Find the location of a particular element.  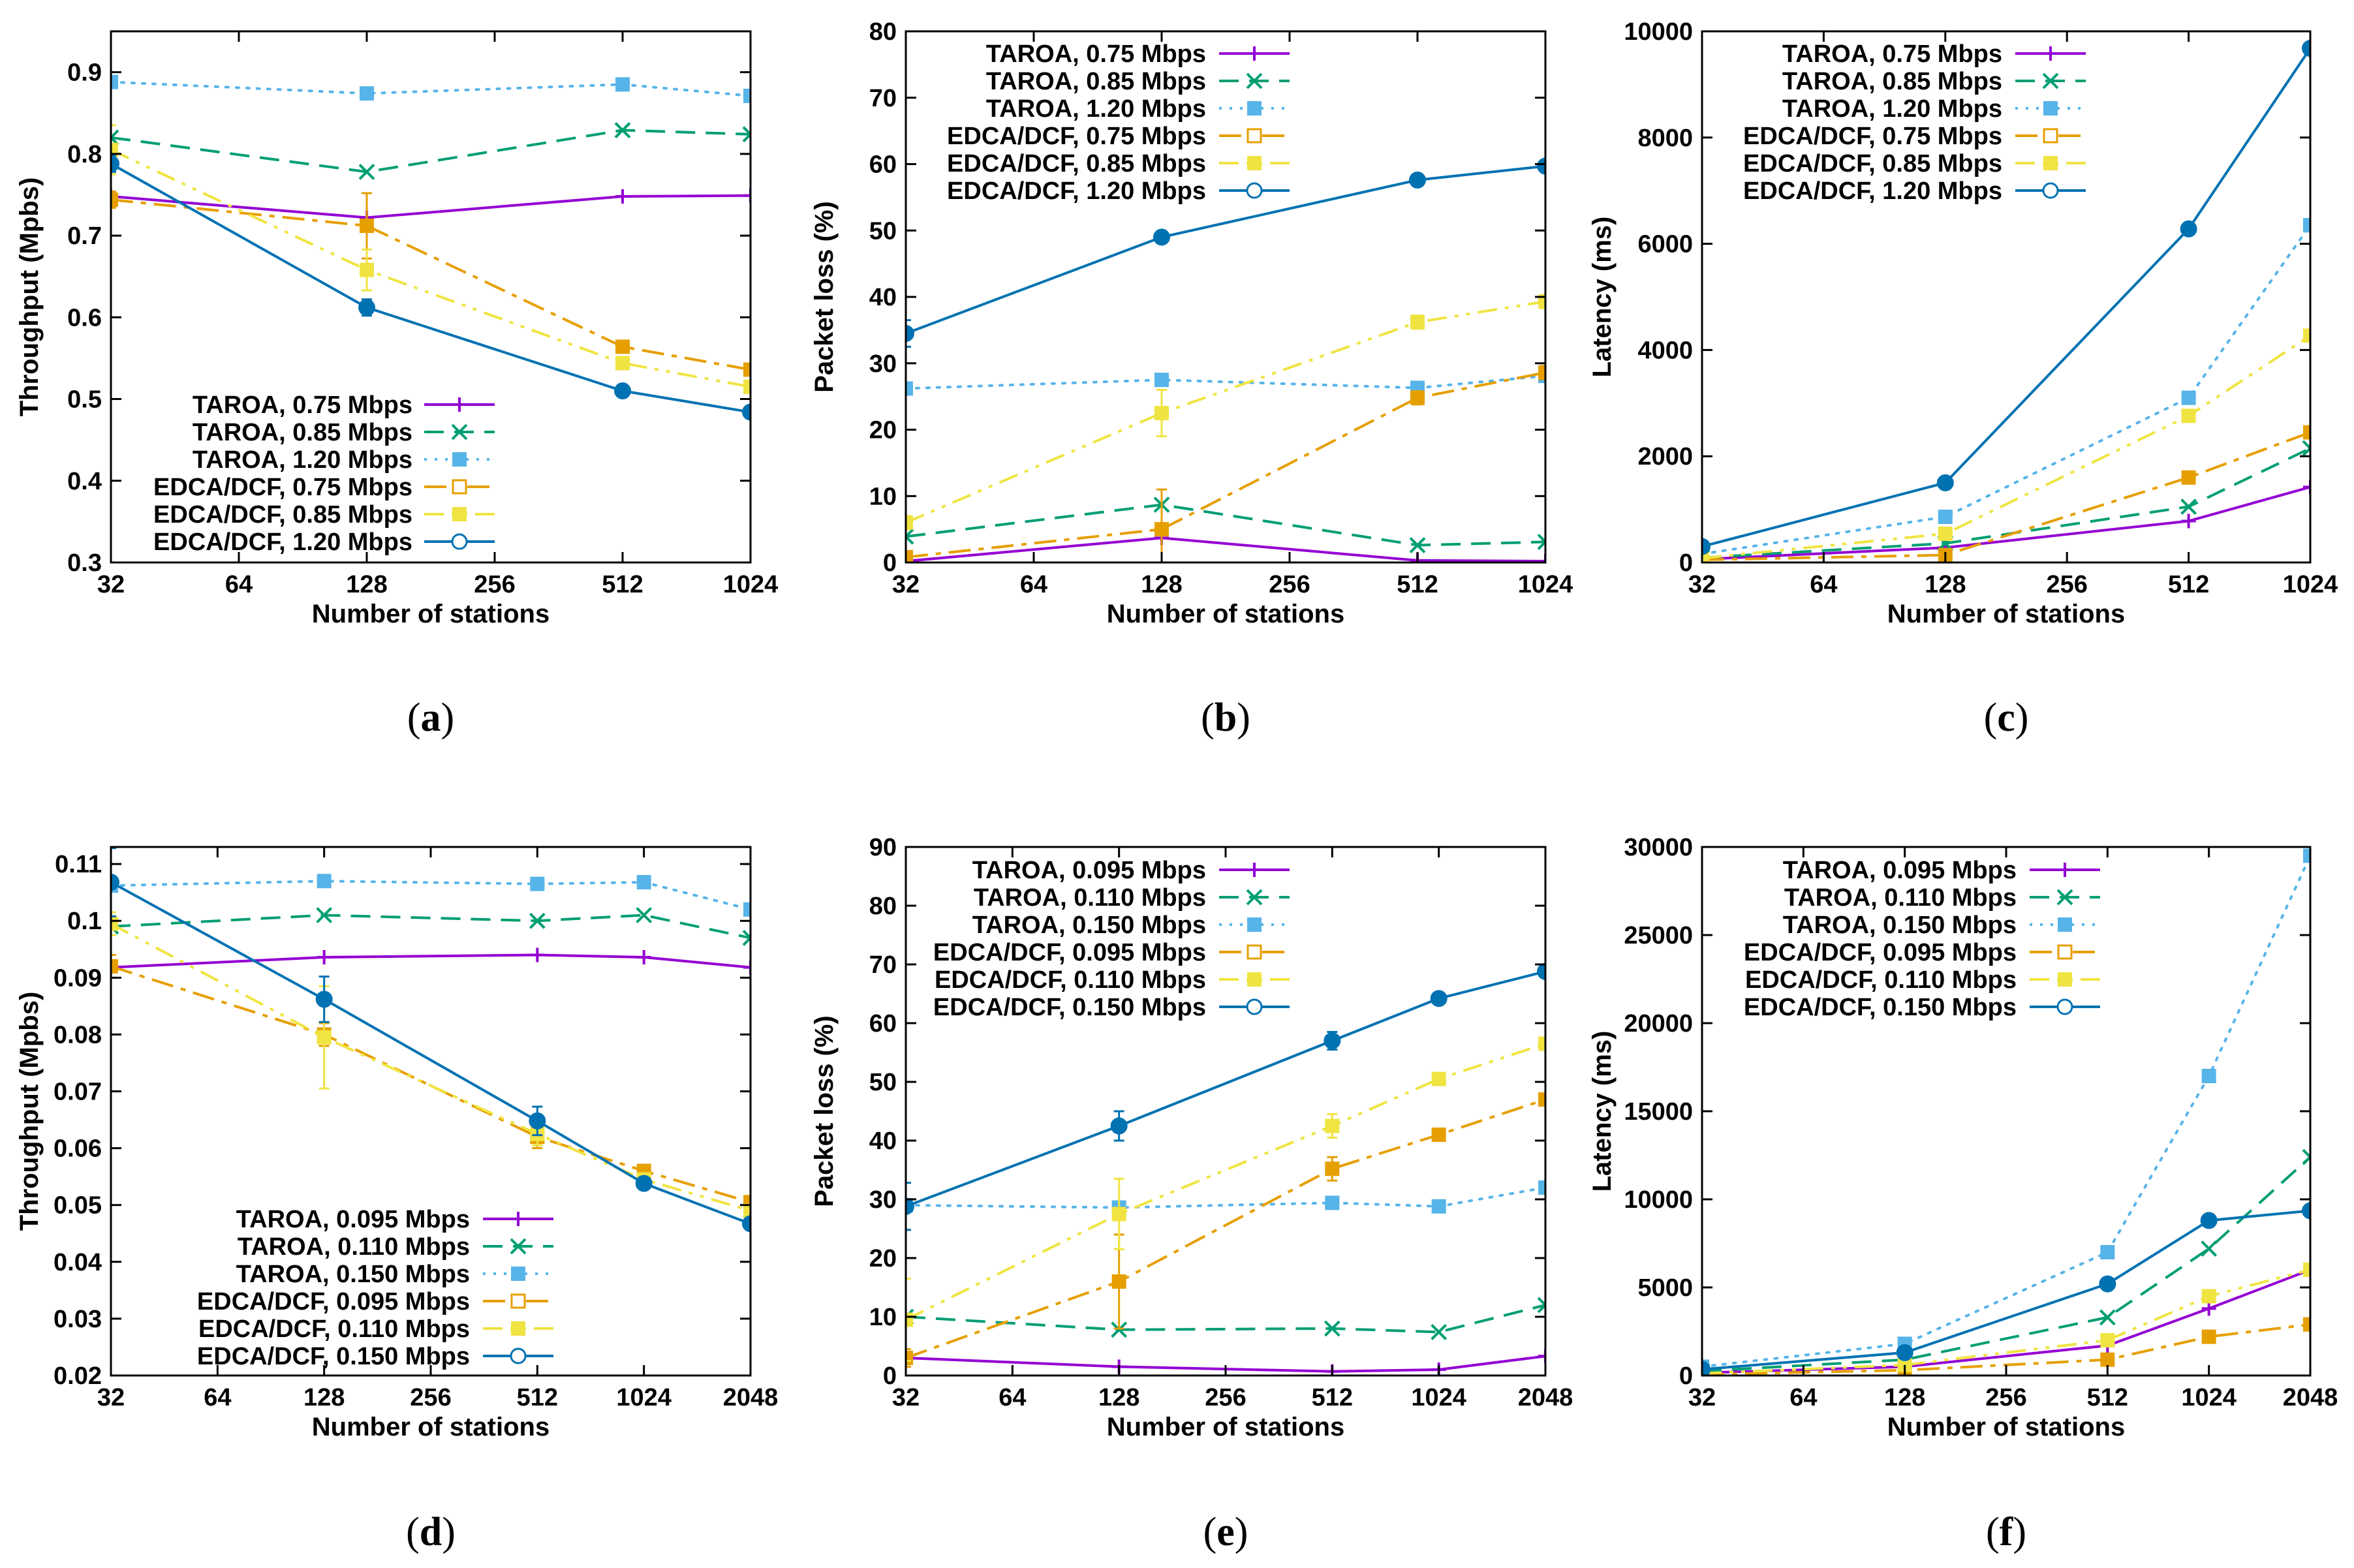

subfigure-caption: (a) is located at coordinates (430, 718).